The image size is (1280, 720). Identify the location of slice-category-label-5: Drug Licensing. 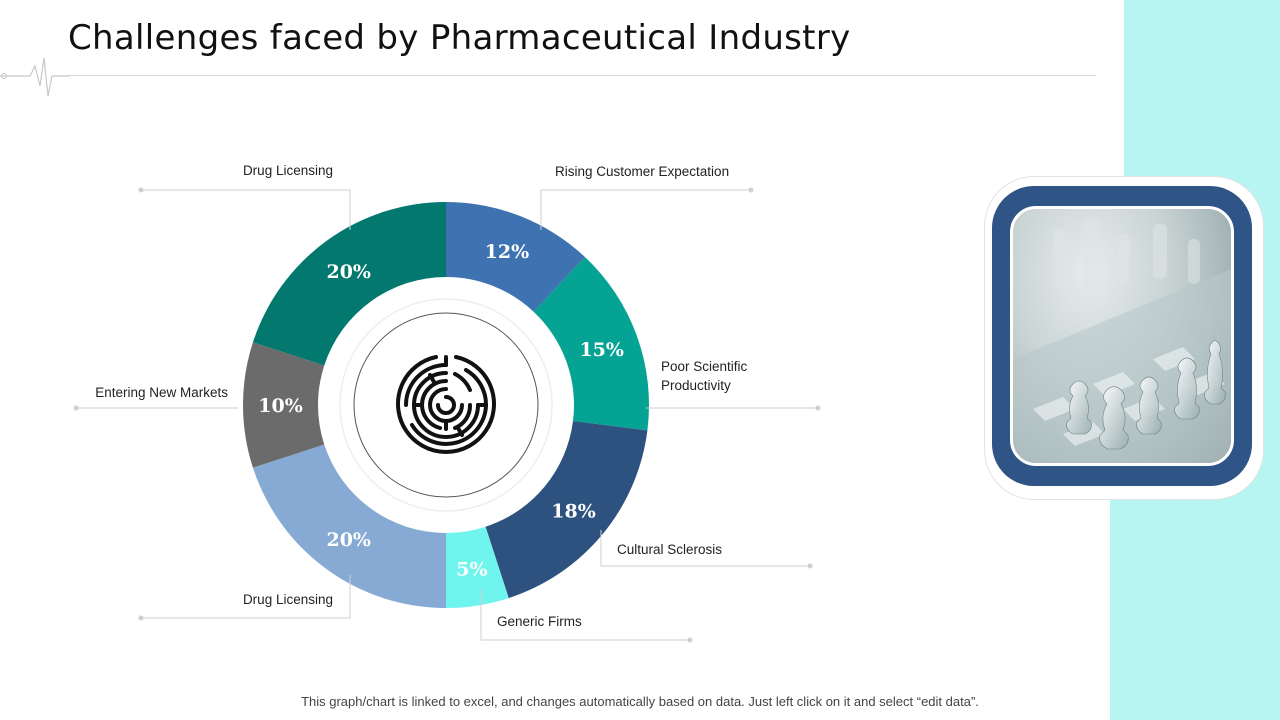
(288, 599).